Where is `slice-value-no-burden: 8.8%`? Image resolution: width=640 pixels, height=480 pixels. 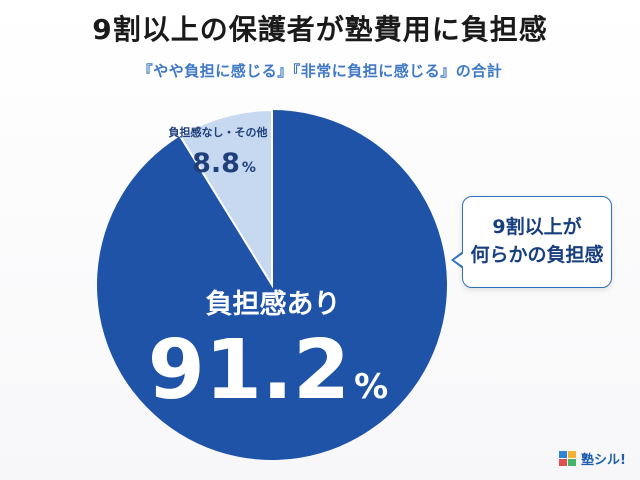 slice-value-no-burden: 8.8% is located at coordinates (224, 163).